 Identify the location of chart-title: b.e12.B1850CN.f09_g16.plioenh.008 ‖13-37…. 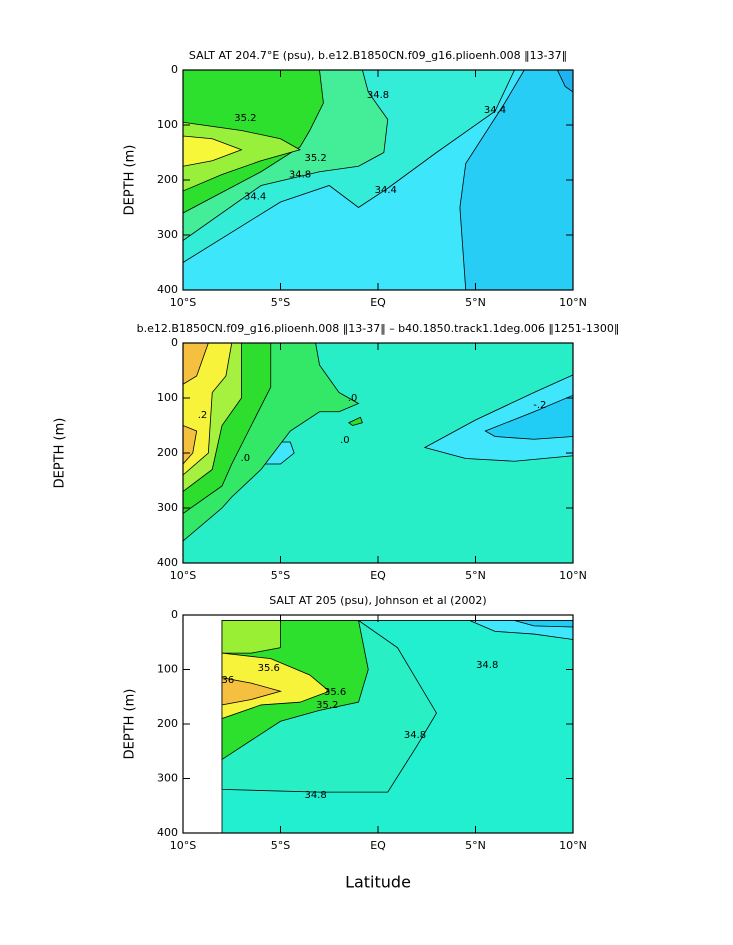
(378, 328).